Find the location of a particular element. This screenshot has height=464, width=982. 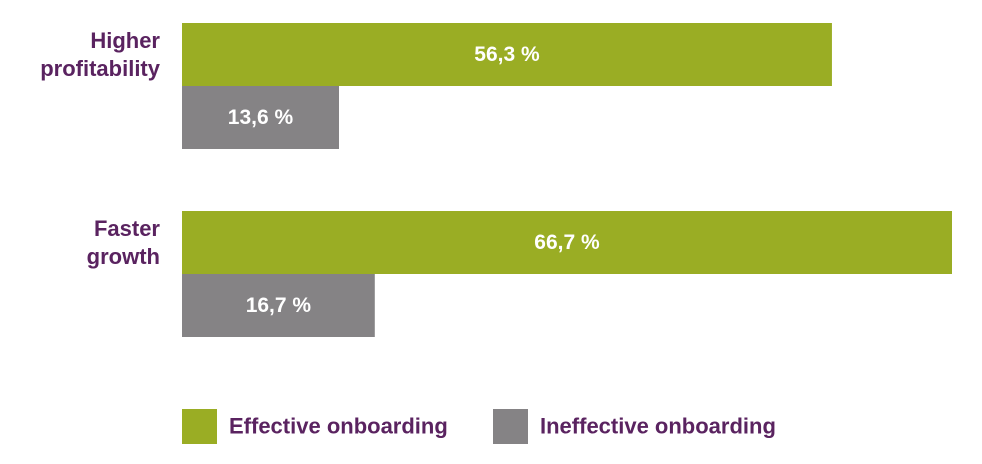

category-label-line: Faster is located at coordinates (127, 228).